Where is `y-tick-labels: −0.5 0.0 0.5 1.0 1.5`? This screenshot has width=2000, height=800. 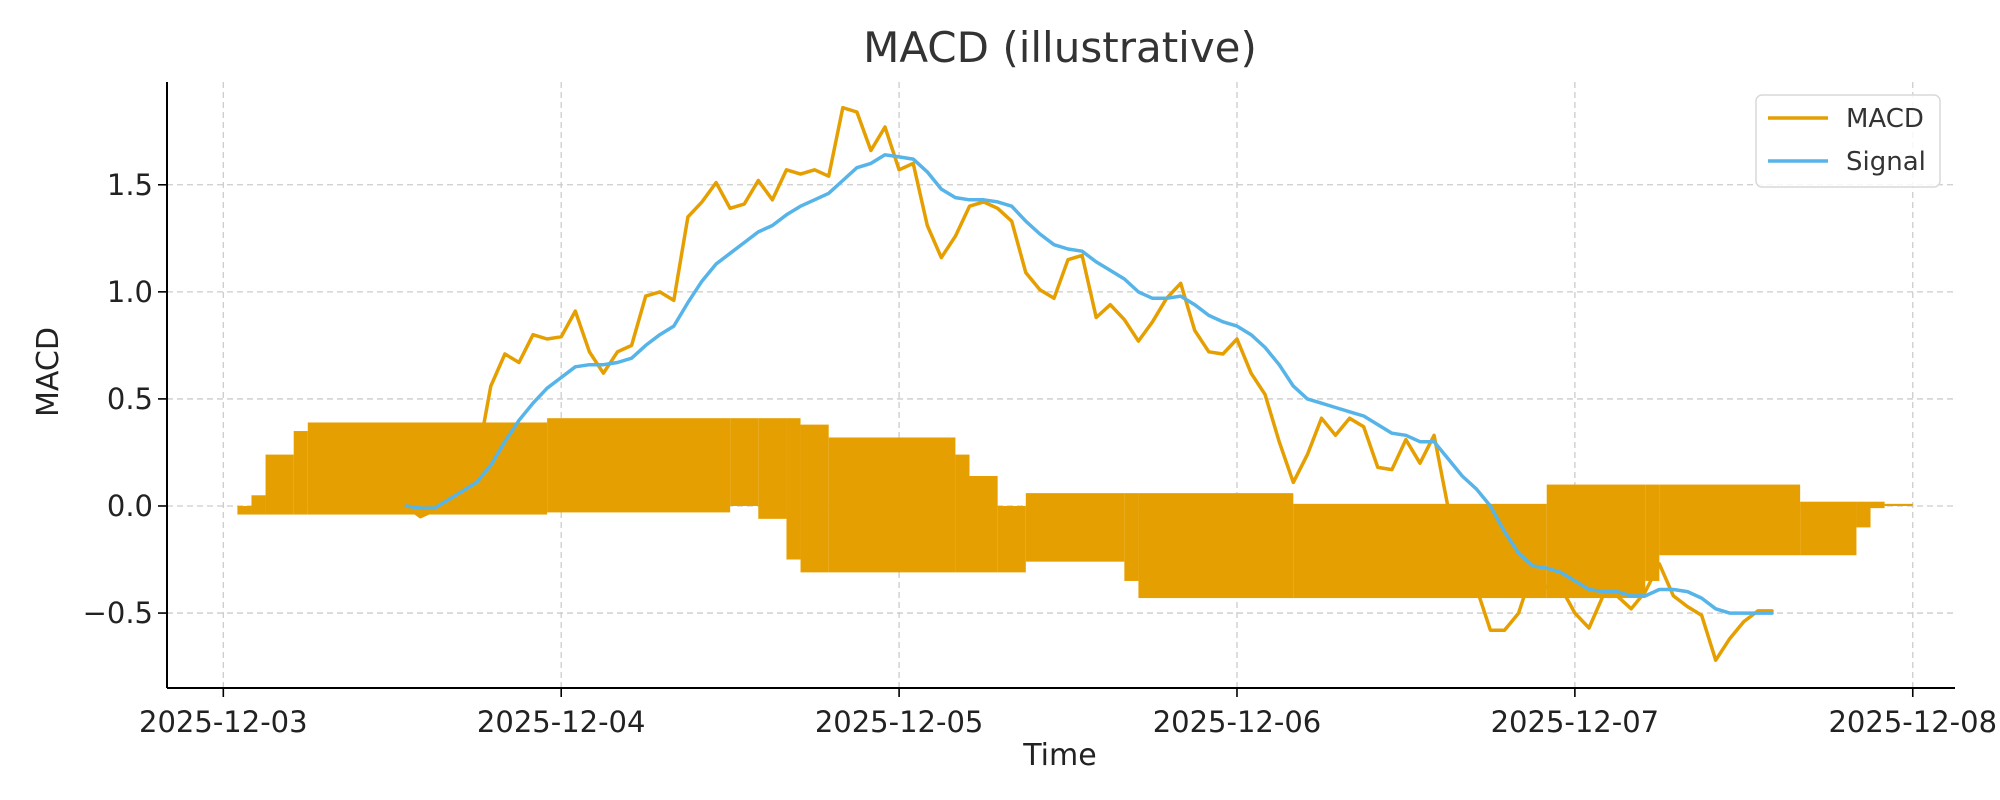 y-tick-labels: −0.5 0.0 0.5 1.0 1.5 is located at coordinates (118, 399).